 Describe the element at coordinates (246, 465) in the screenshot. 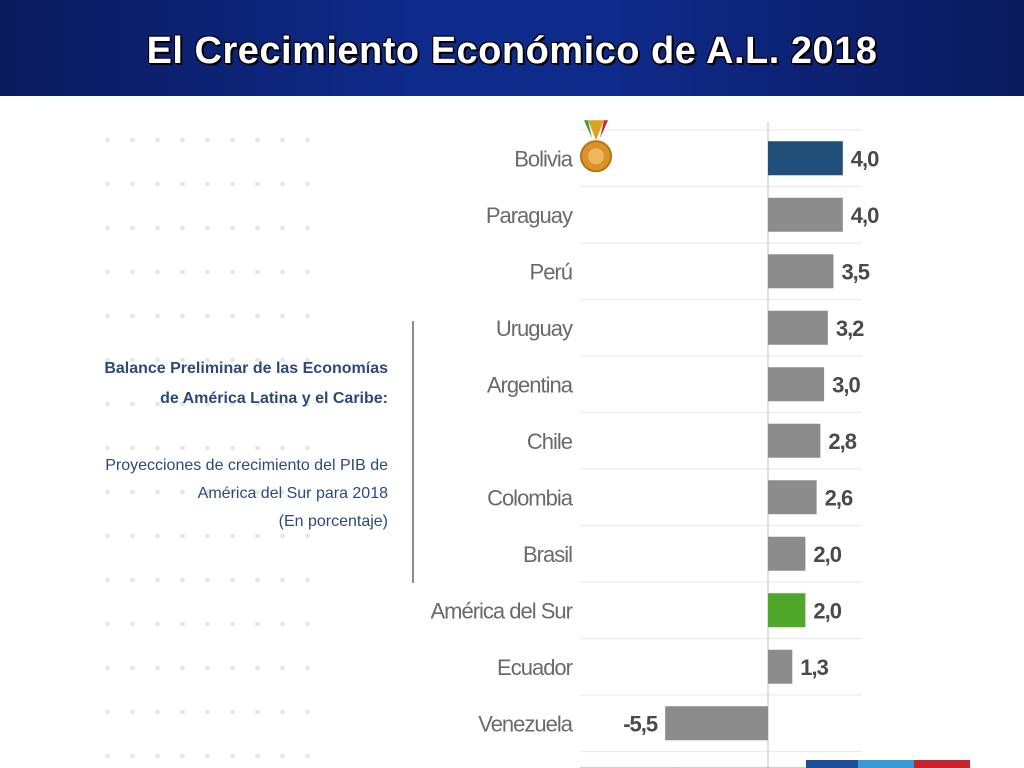

I see `panel-subtitle-line-1: Proyecciones de crecimiento del PIB de` at that location.